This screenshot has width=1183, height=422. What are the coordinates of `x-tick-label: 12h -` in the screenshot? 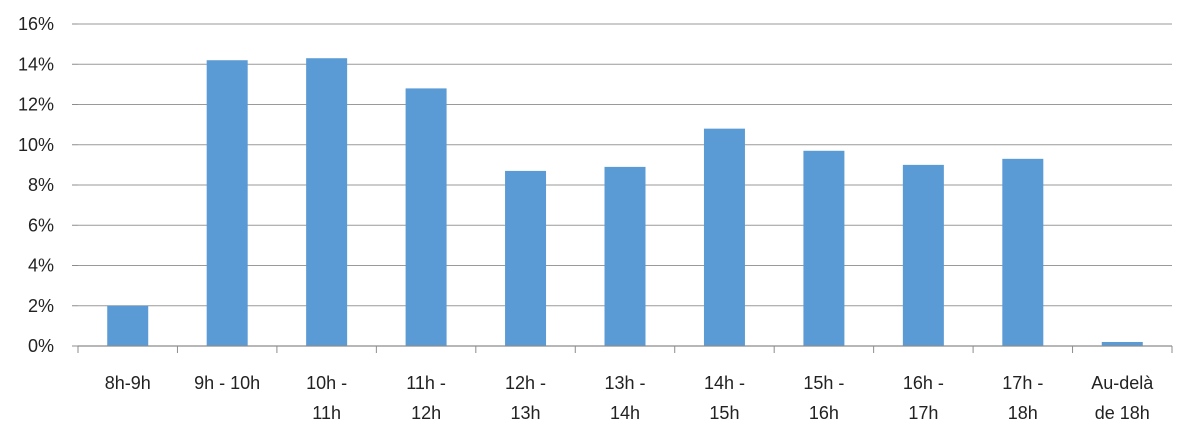 It's located at (525, 383).